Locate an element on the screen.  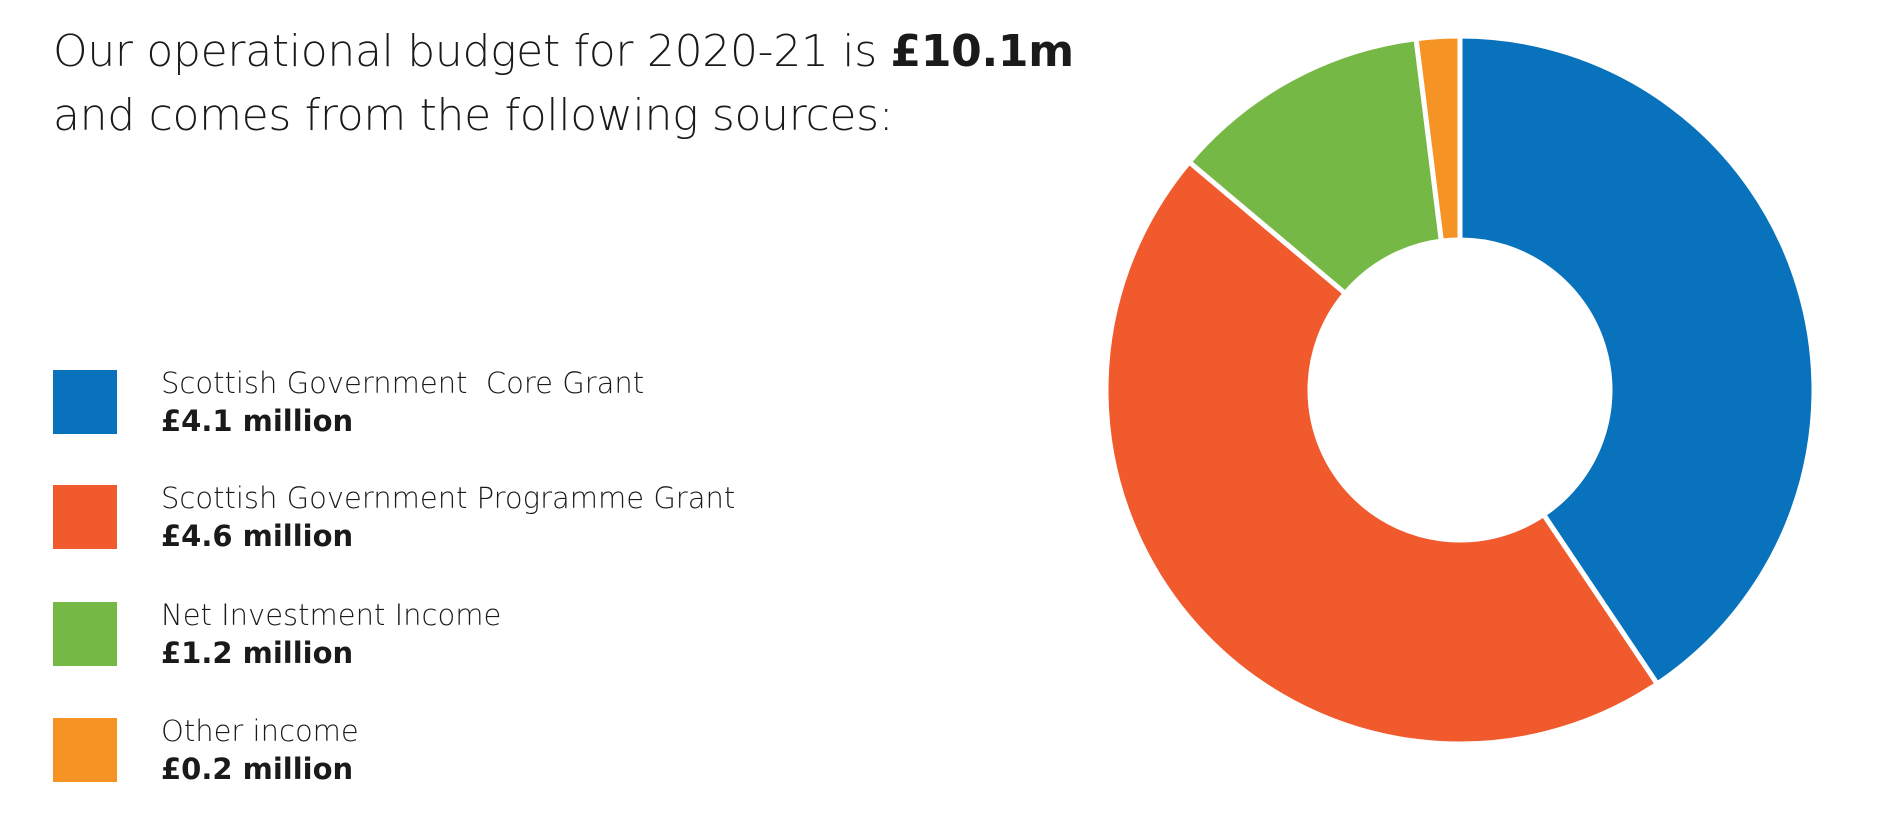
legend-value-core-grant: £4.1 million is located at coordinates (257, 421).